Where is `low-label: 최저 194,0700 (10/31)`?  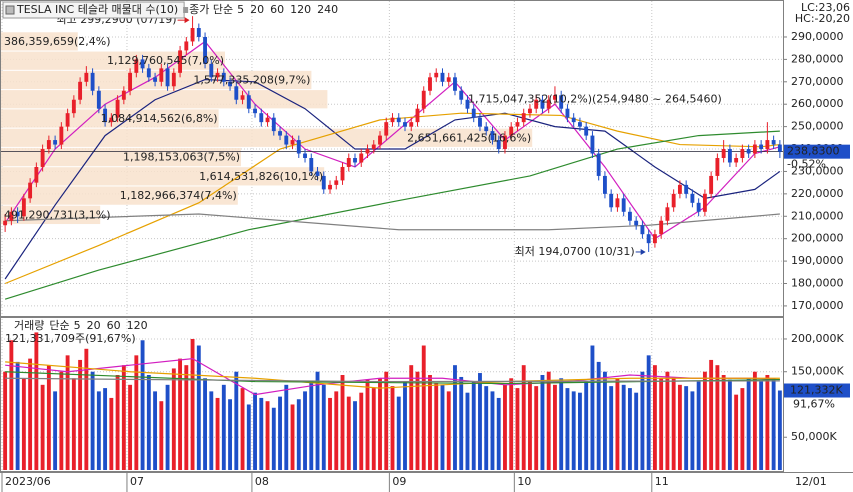
low-label: 최저 194,0700 (10/31) is located at coordinates (575, 251).